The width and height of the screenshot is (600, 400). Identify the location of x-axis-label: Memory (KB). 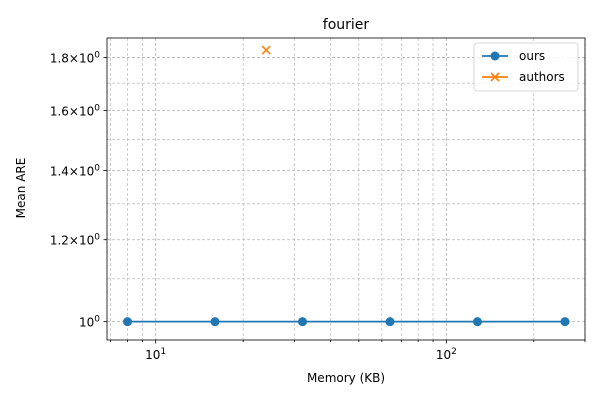
(346, 378).